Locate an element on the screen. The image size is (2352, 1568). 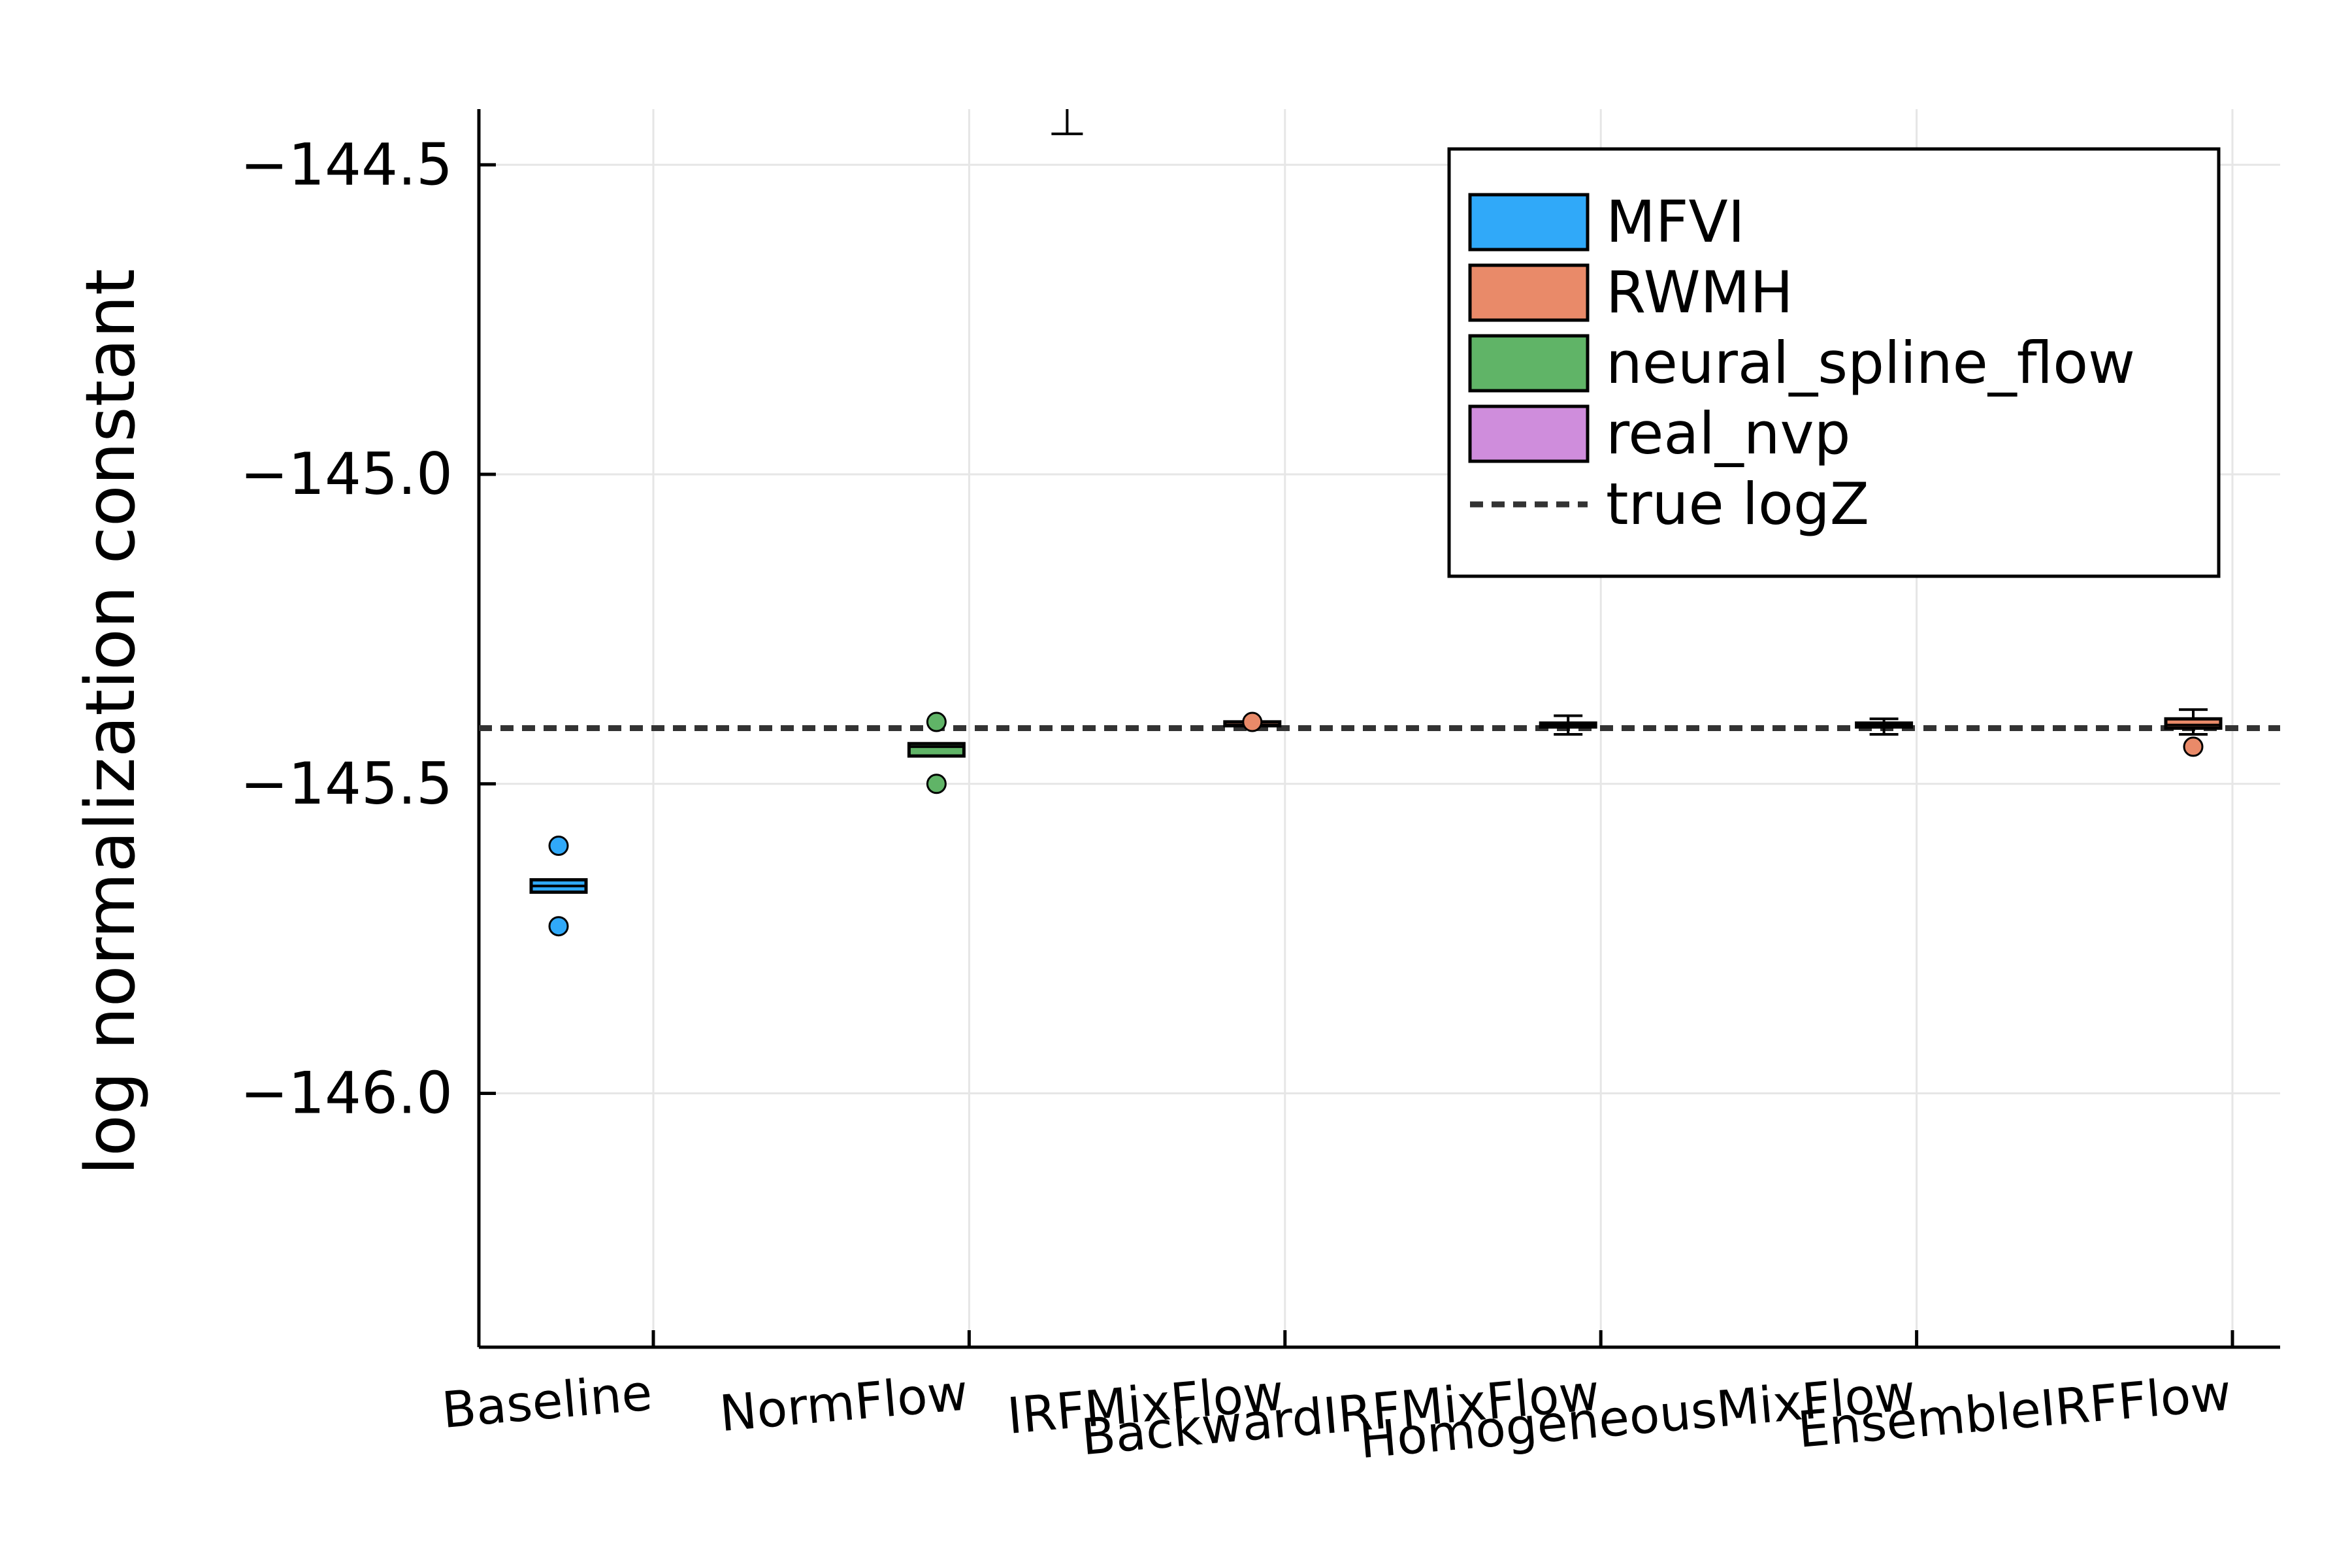
boxplot-homogeneousmixflow-rwmh is located at coordinates (1884, 726).